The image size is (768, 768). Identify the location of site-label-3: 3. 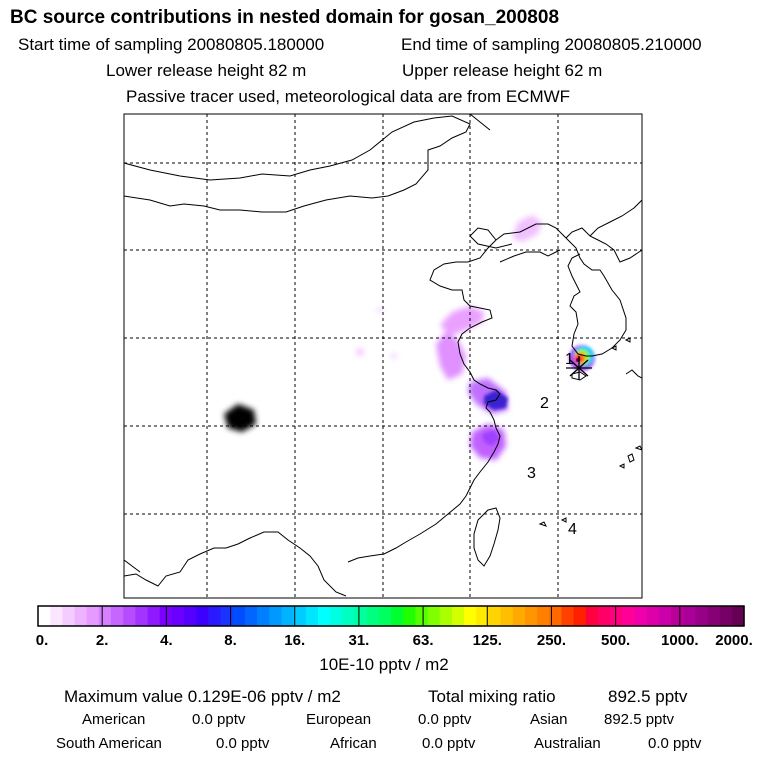
(531, 473).